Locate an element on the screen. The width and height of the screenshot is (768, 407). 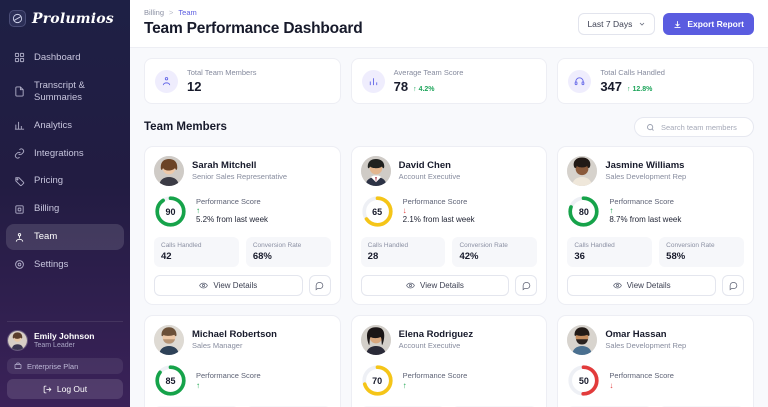
sidebar-item-settings: Settings is located at coordinates (65, 265).